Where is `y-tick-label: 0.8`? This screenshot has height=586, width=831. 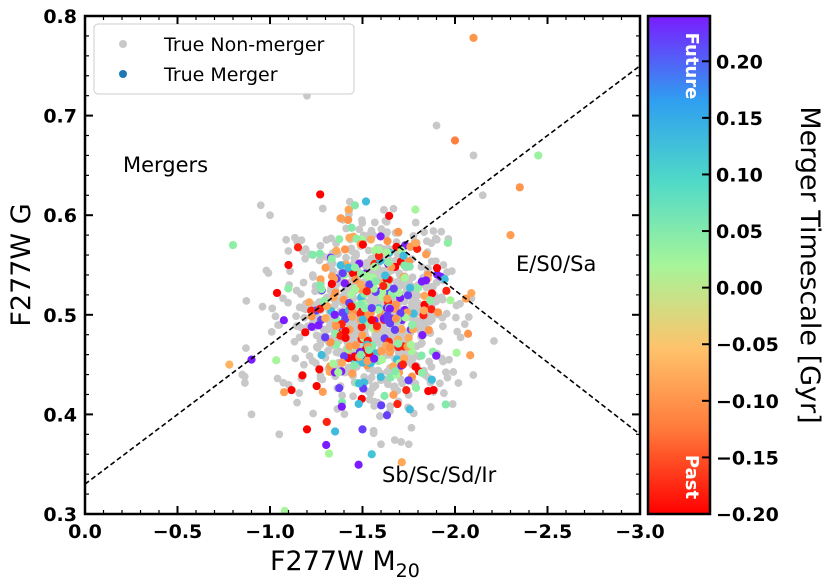 y-tick-label: 0.8 is located at coordinates (60, 17).